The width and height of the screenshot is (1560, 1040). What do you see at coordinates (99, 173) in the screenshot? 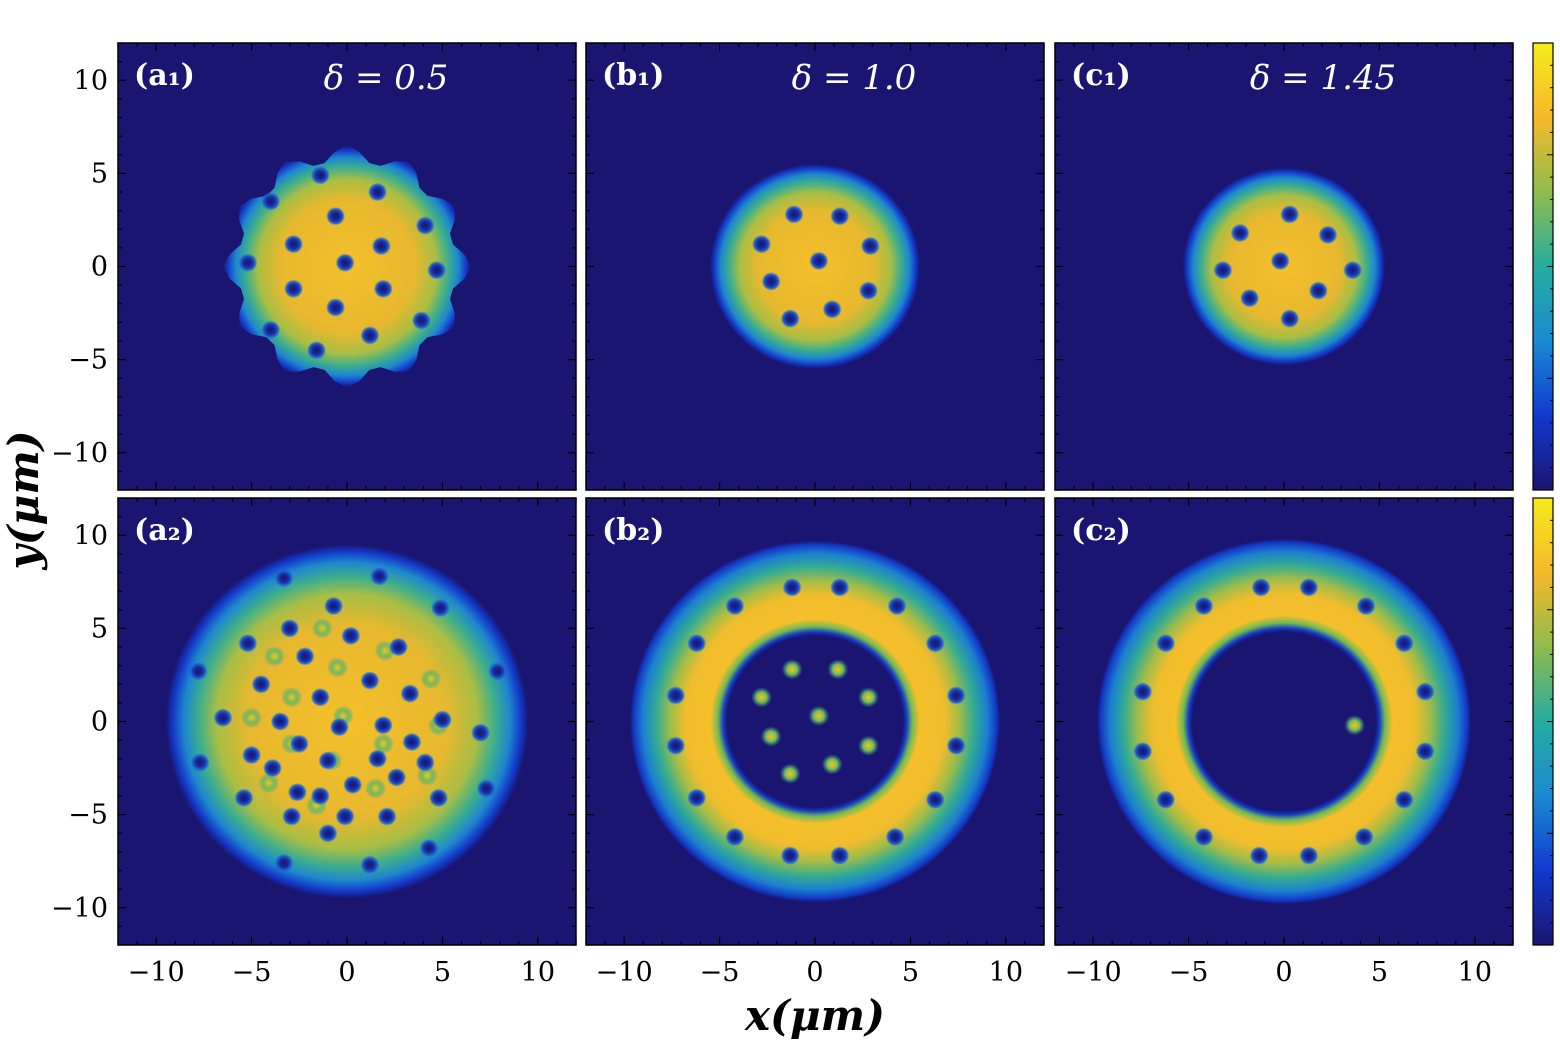
I see `y-tick-label: 5` at bounding box center [99, 173].